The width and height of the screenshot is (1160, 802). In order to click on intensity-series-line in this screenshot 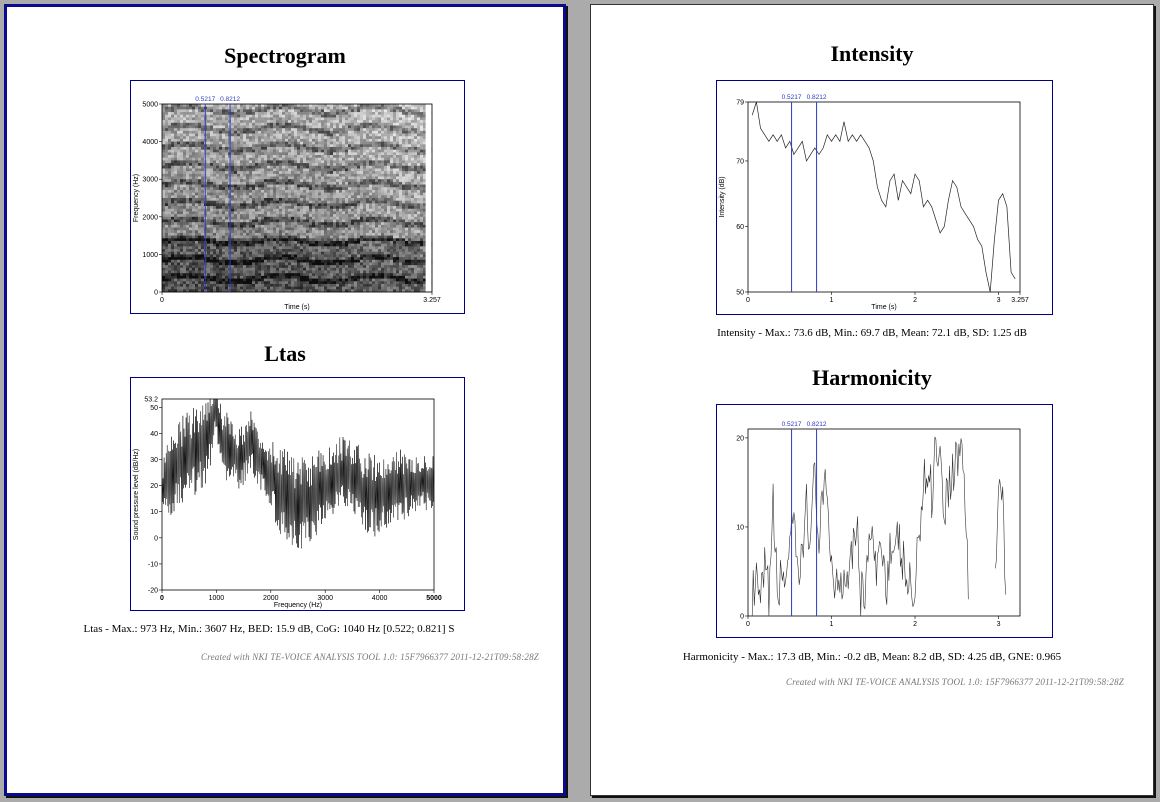, I will do `click(883, 197)`.